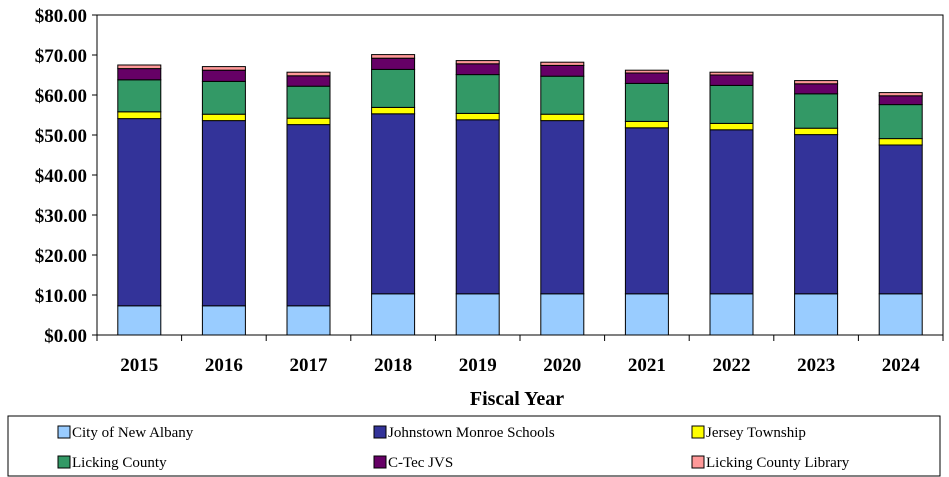 This screenshot has width=949, height=477. What do you see at coordinates (61, 256) in the screenshot?
I see `y-tick-label: $20.00` at bounding box center [61, 256].